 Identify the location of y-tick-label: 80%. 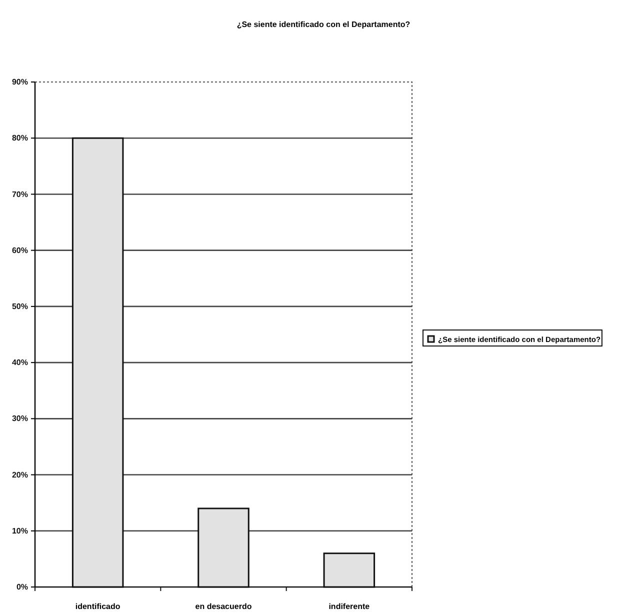
(20, 138).